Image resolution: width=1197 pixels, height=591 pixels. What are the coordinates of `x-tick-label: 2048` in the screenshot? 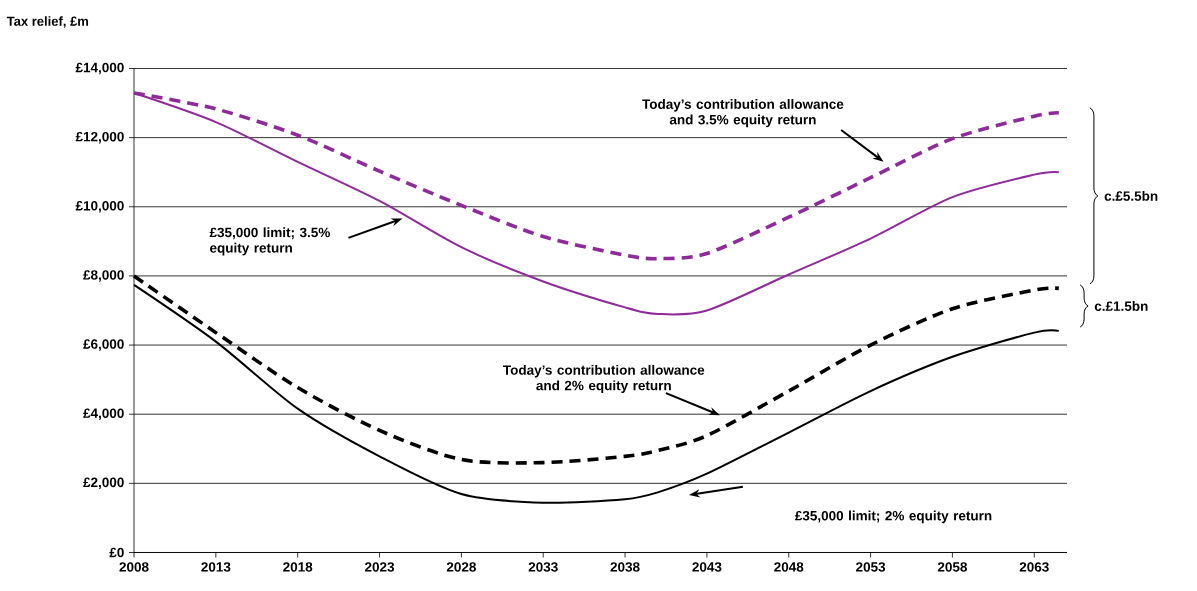 It's located at (789, 567).